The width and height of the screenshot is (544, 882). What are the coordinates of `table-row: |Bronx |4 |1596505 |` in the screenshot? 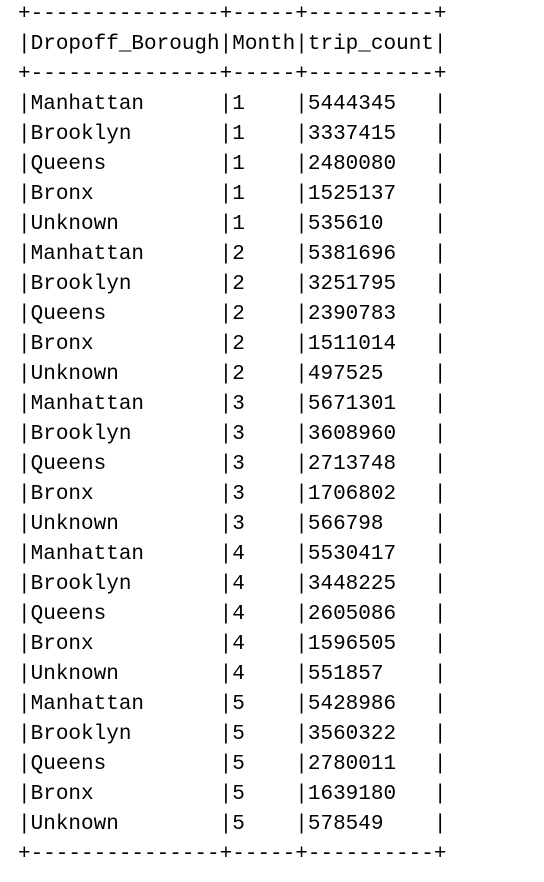 It's located at (232, 644).